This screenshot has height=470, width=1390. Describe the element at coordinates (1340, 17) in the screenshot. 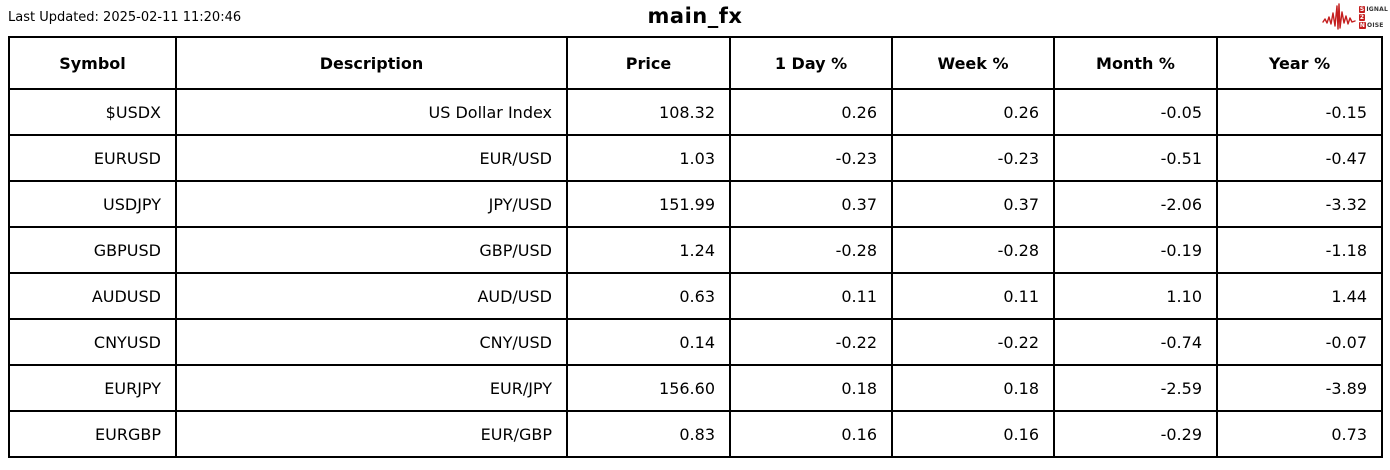

I see `waveform-icon` at that location.